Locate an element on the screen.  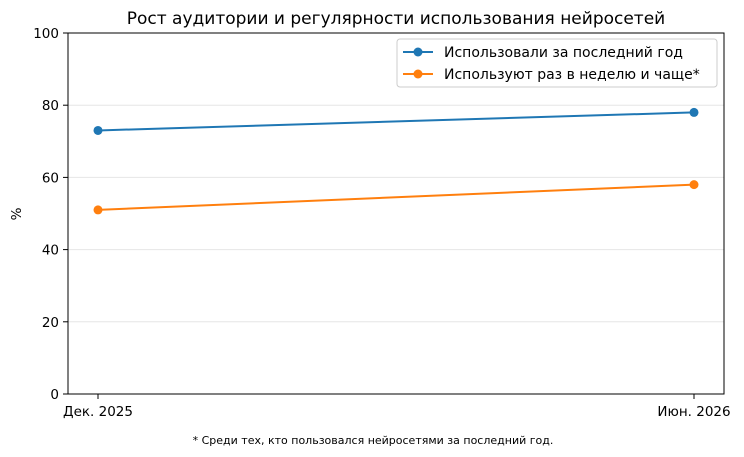
y-axis: 0 20 40 60 80 100 is located at coordinates (50, 214).